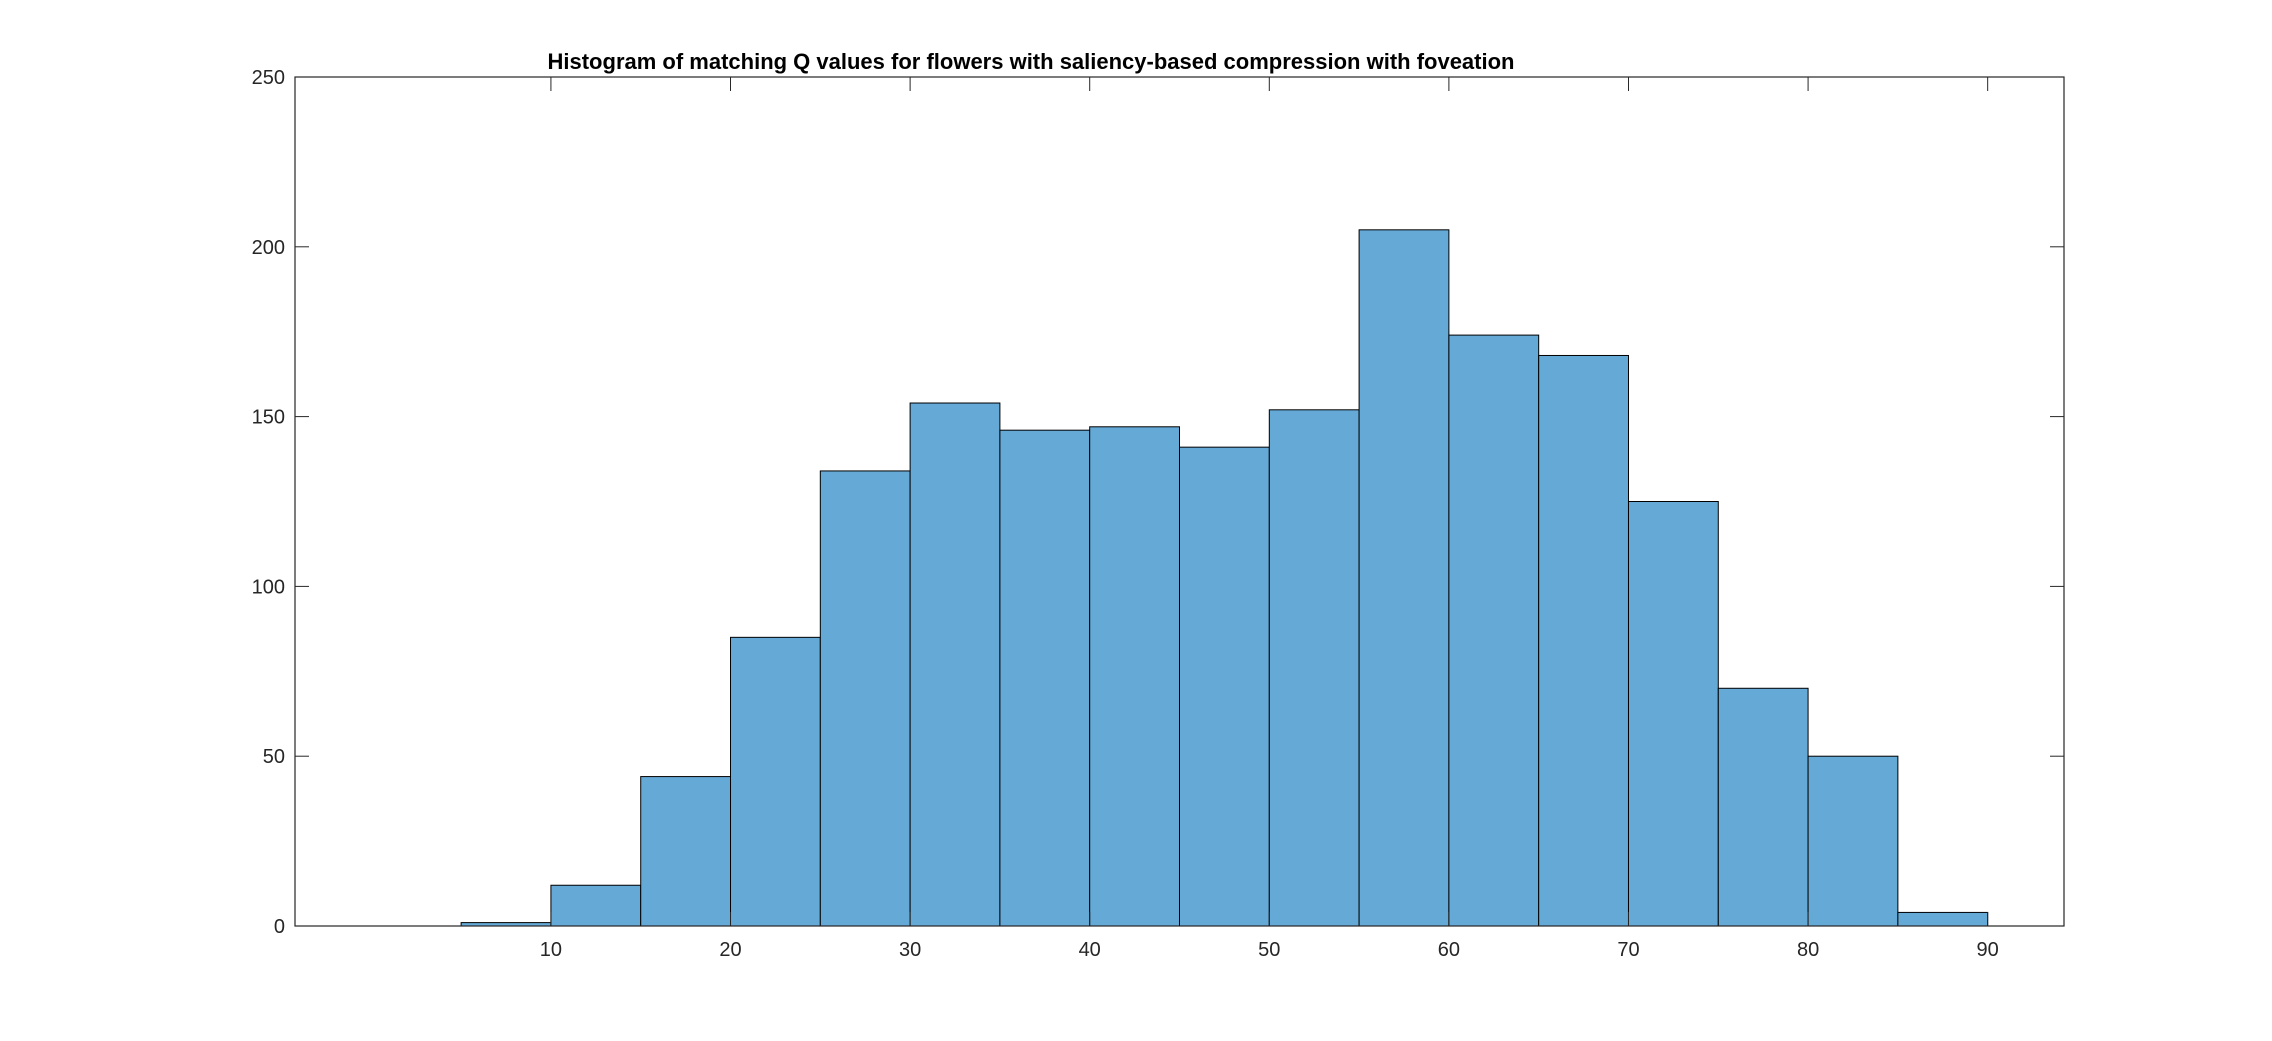 The width and height of the screenshot is (2272, 1041). What do you see at coordinates (1628, 950) in the screenshot?
I see `x-tick-label: 70` at bounding box center [1628, 950].